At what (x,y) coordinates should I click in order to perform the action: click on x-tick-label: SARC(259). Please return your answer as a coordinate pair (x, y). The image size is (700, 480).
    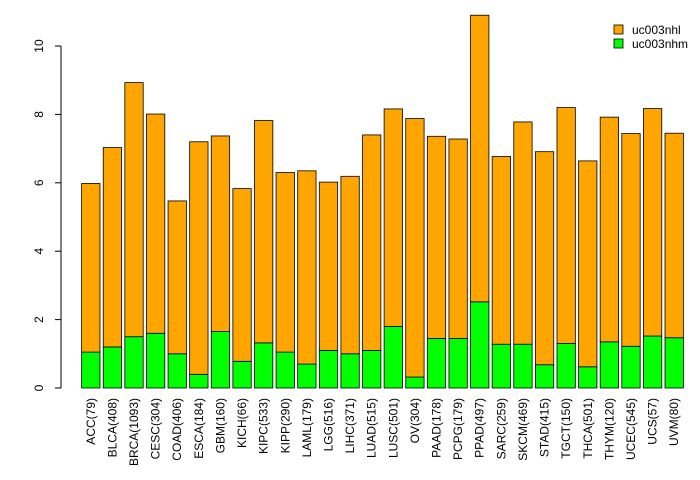
    Looking at the image, I should click on (501, 428).